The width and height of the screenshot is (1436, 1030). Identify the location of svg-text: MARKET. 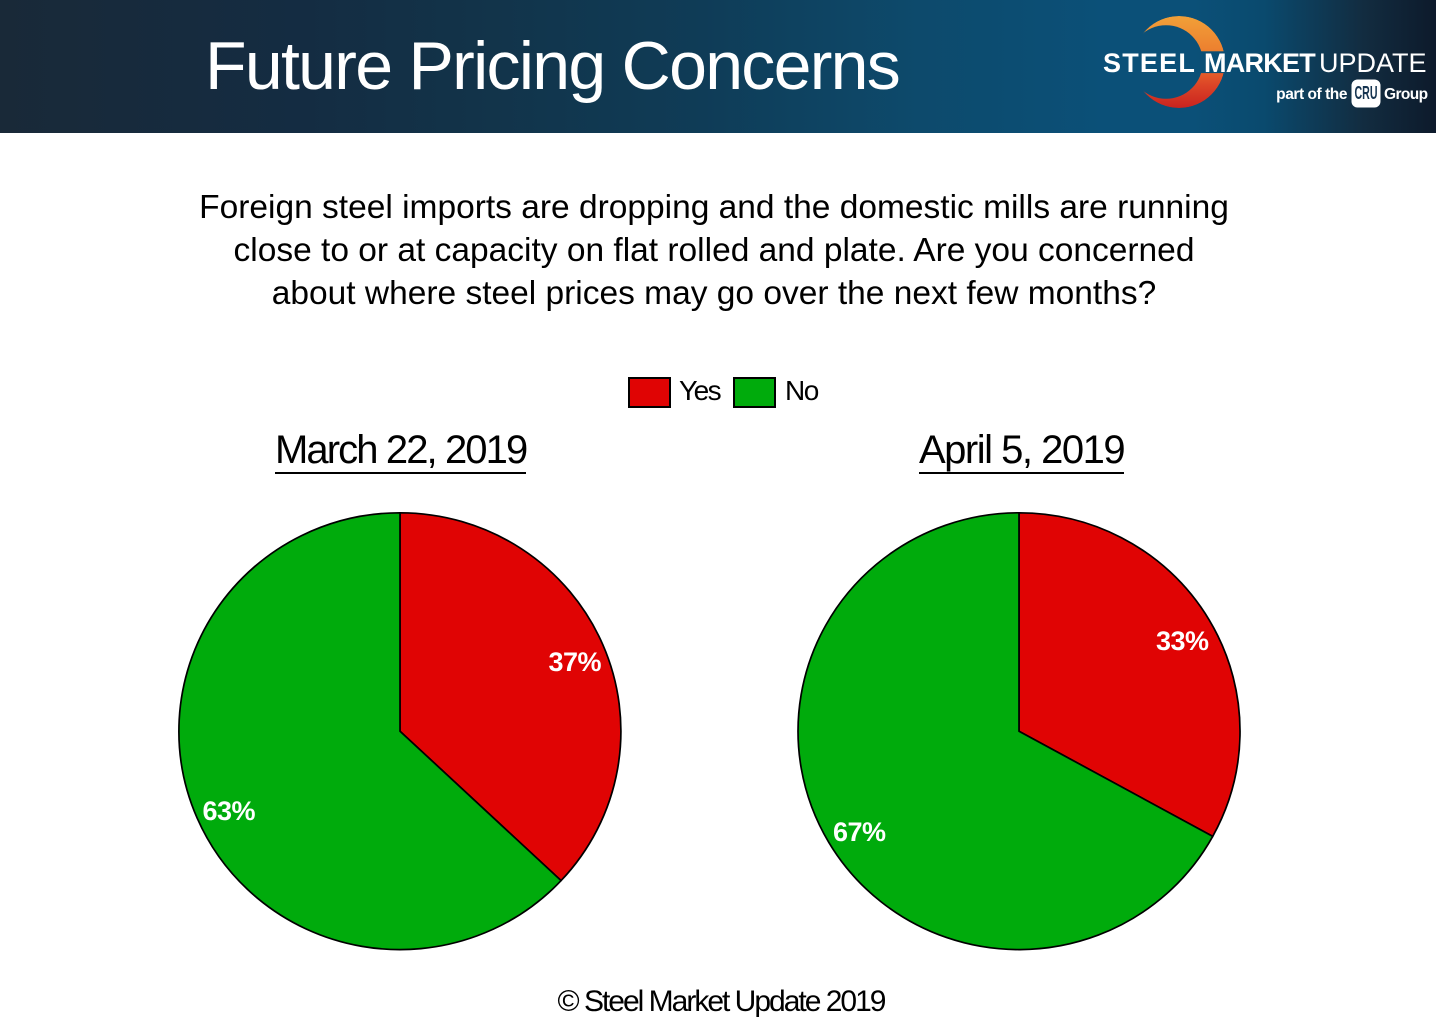
(1260, 63).